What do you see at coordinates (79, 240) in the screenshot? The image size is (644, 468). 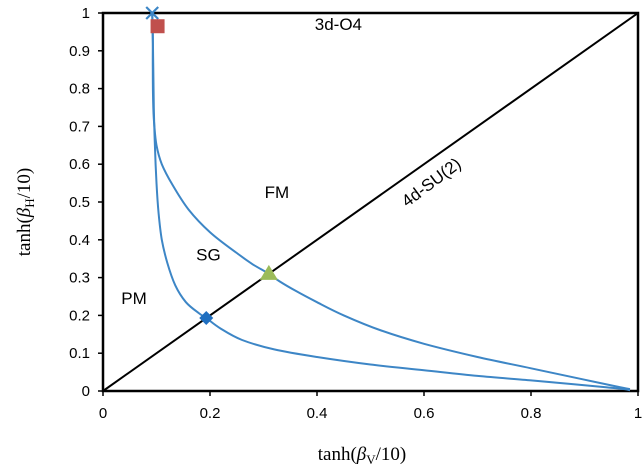 I see `y-tick-label: 0.4` at bounding box center [79, 240].